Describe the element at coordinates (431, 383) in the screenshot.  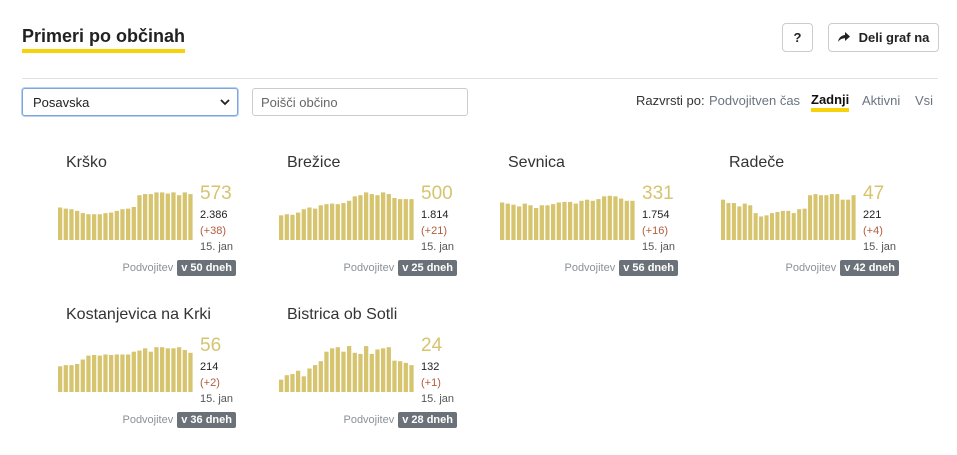
I see `delta-value: (+1)` at that location.